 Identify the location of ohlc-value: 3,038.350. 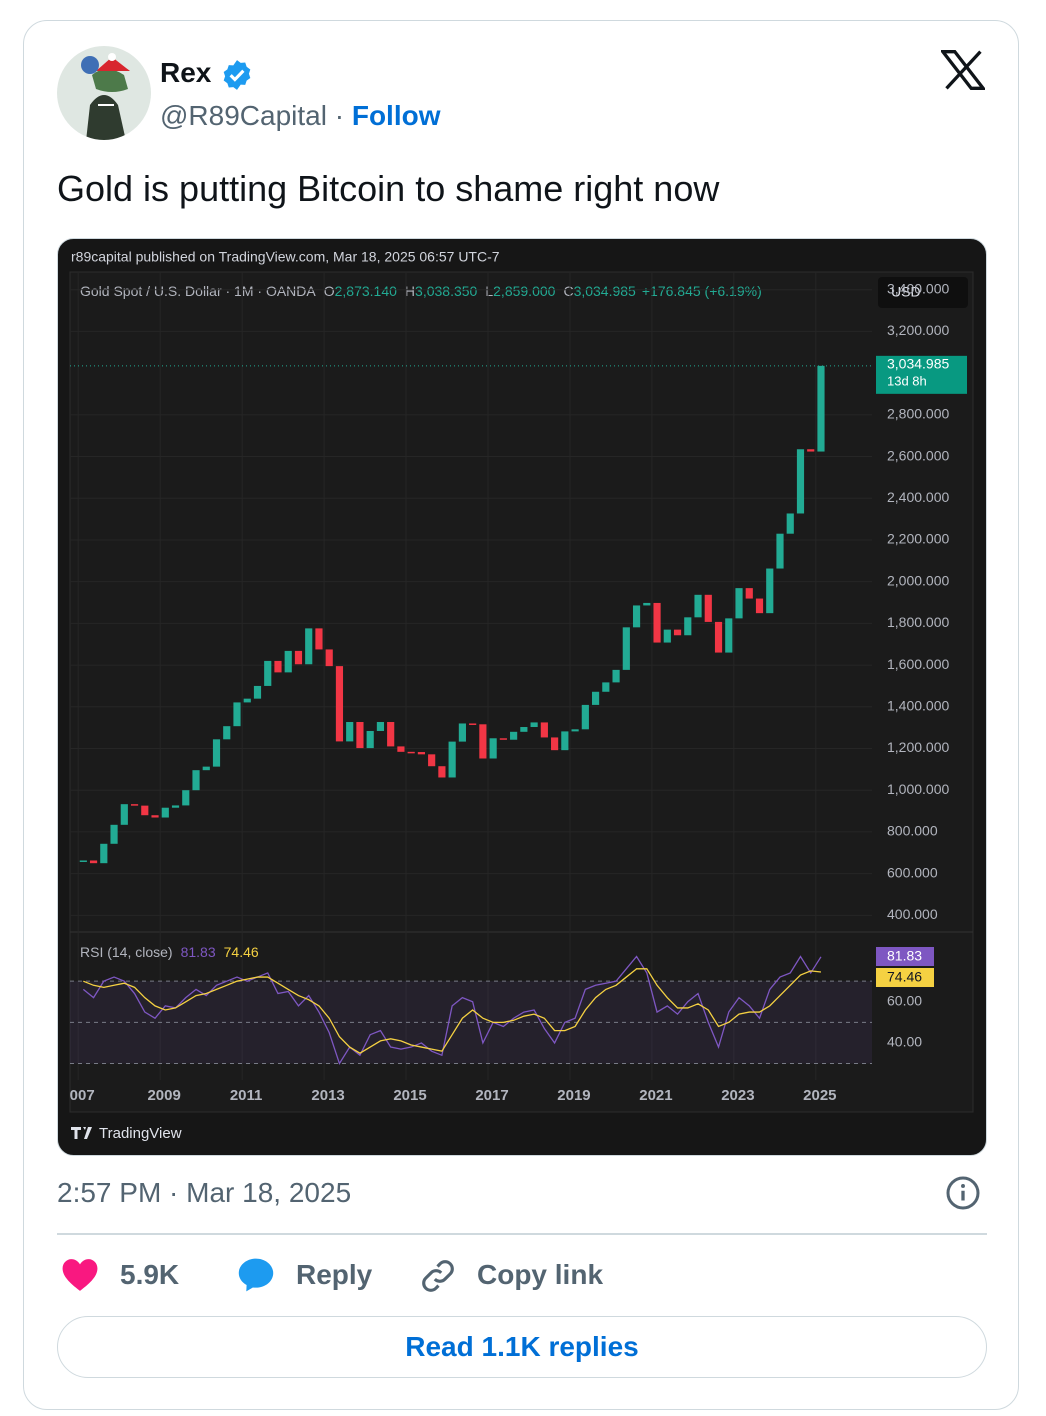
(446, 291).